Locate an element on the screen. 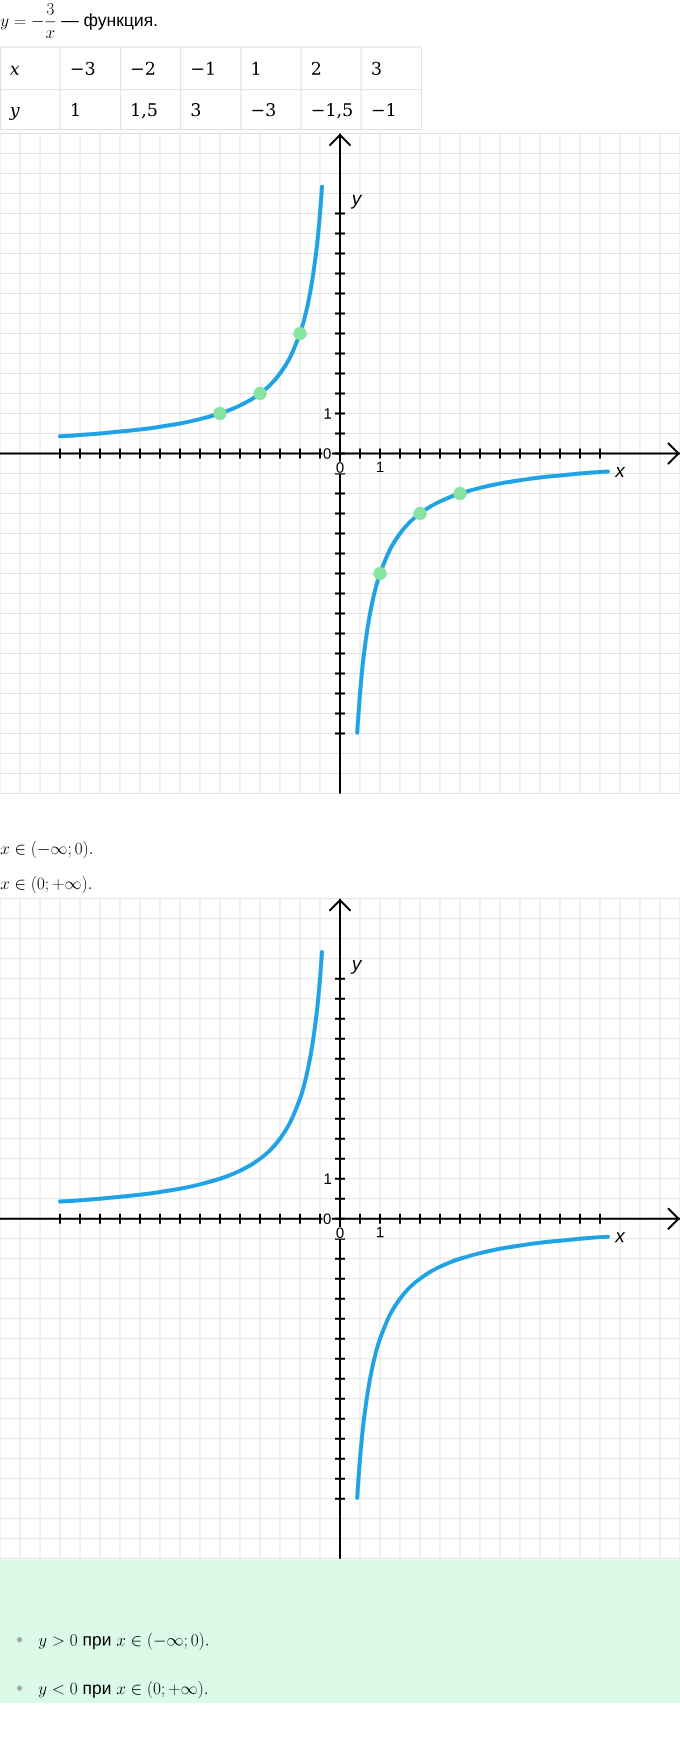 The image size is (680, 1737). text: $x\in(-\infty;0).$ is located at coordinates (46, 850).